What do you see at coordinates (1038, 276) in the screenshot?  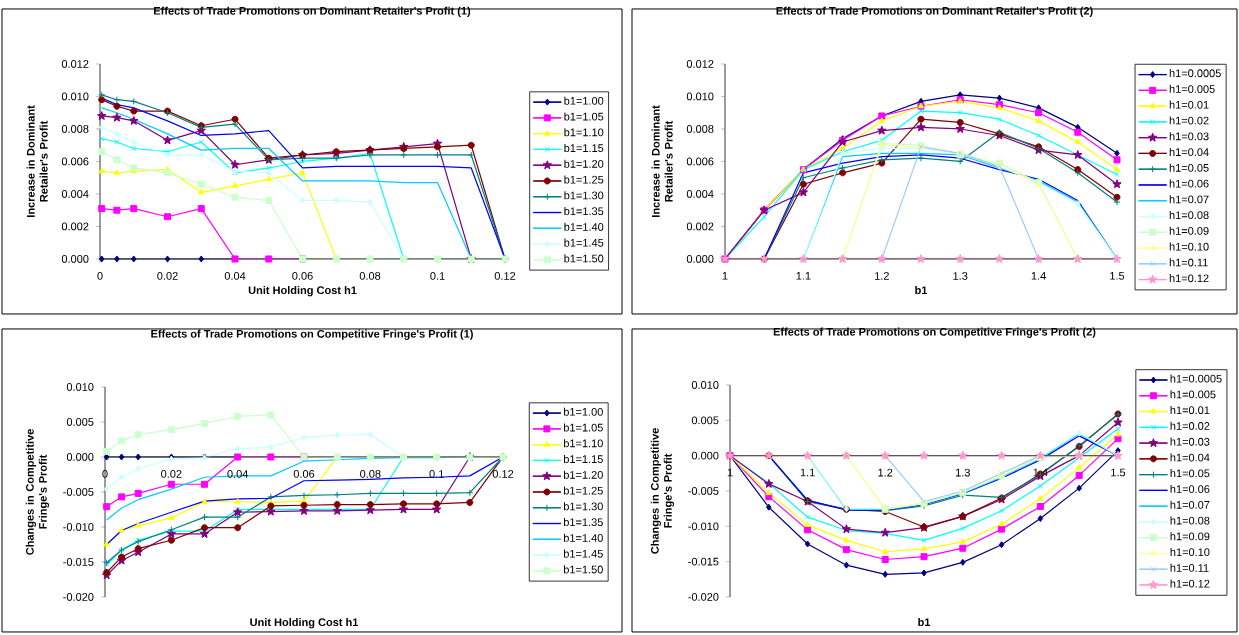 I see `x-tick-label: 1.4` at bounding box center [1038, 276].